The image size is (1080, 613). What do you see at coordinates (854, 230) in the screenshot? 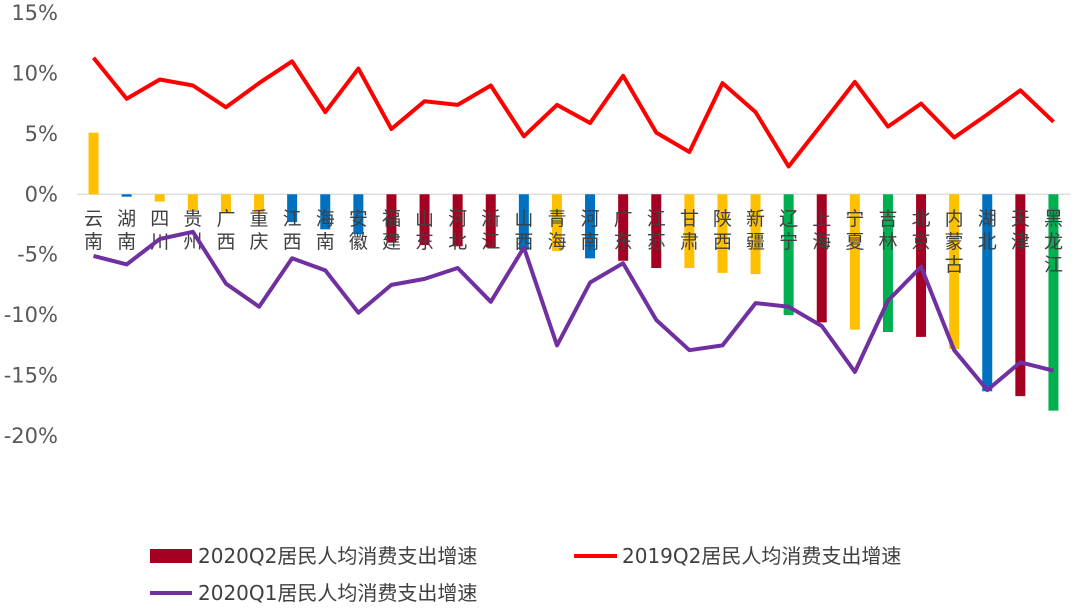
I see `category-label: 宁夏` at bounding box center [854, 230].